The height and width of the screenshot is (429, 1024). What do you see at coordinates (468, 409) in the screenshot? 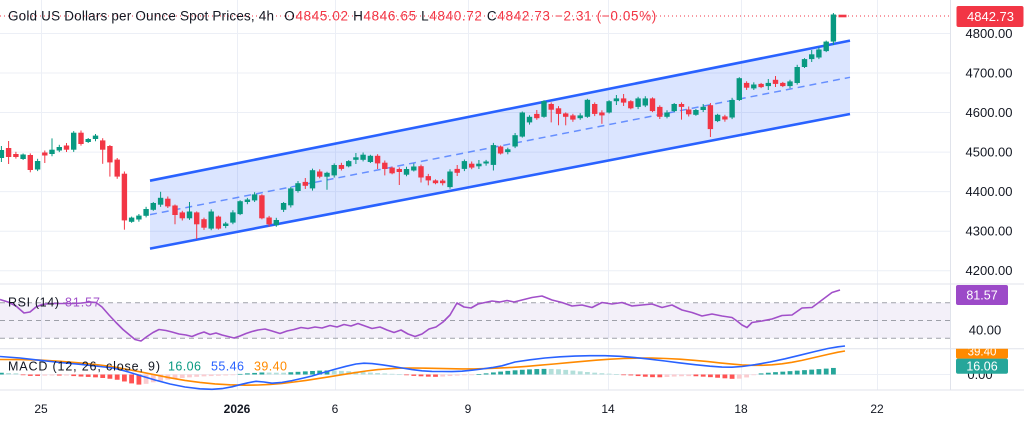
I see `svg-text: 9` at bounding box center [468, 409].